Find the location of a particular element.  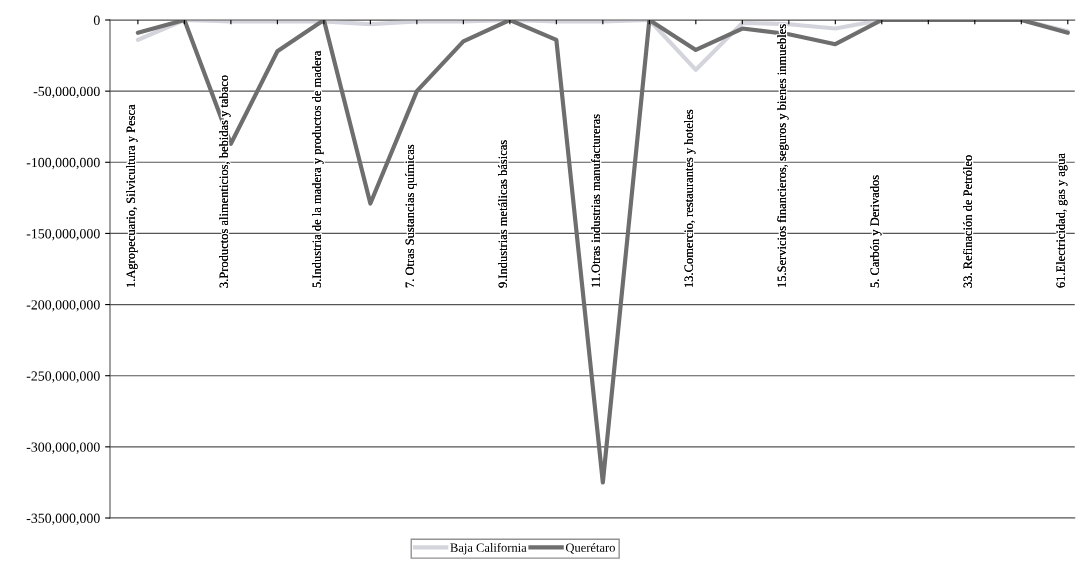

x-tick-label: 33. Refinación de Petróleo is located at coordinates (967, 221).